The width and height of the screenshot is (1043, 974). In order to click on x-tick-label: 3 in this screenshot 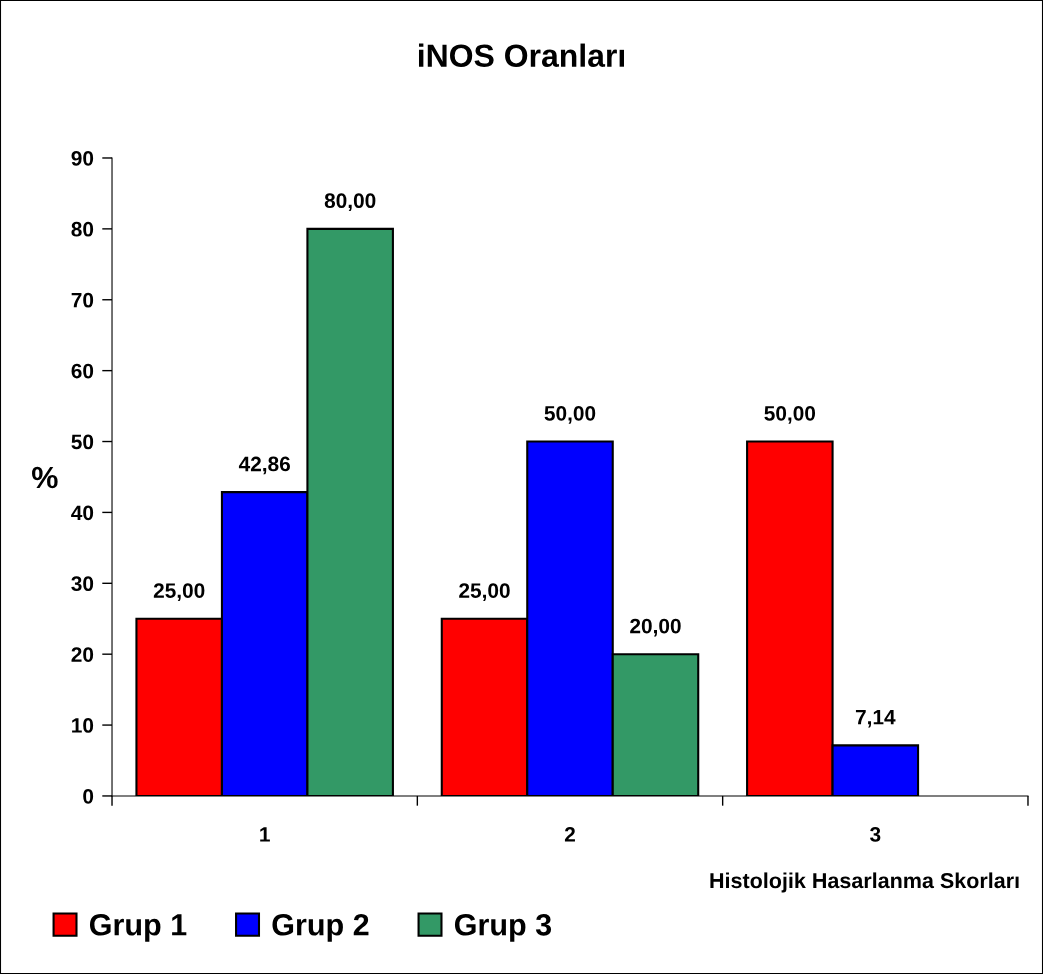, I will do `click(875, 834)`.